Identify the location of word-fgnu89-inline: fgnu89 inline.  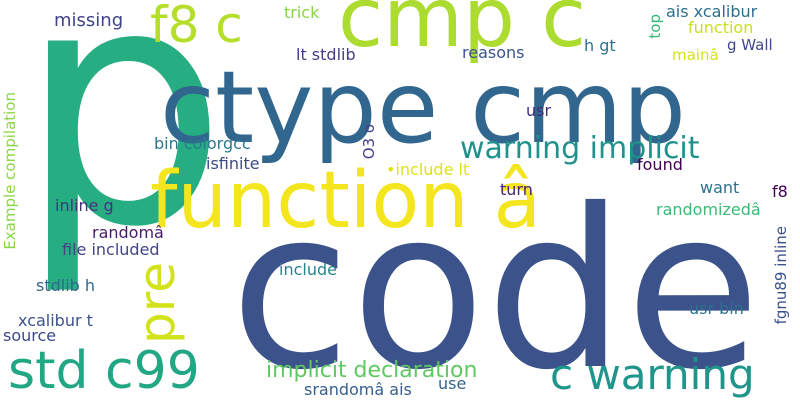
(781, 275).